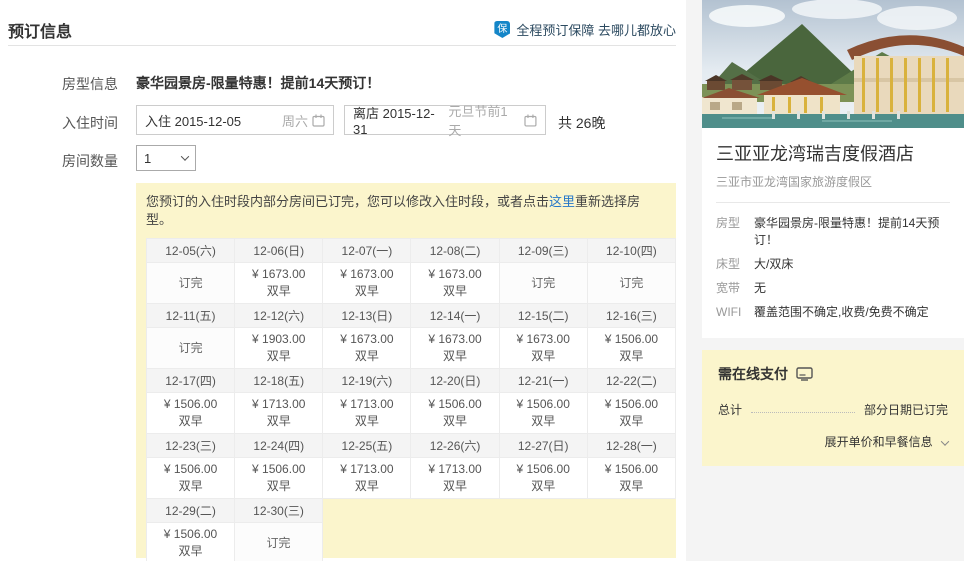 Image resolution: width=964 pixels, height=561 pixels. I want to click on notice-text-before: 您预订的入住时段内部分房间已订完，您可以修改入住时段，或者点击, so click(348, 201).